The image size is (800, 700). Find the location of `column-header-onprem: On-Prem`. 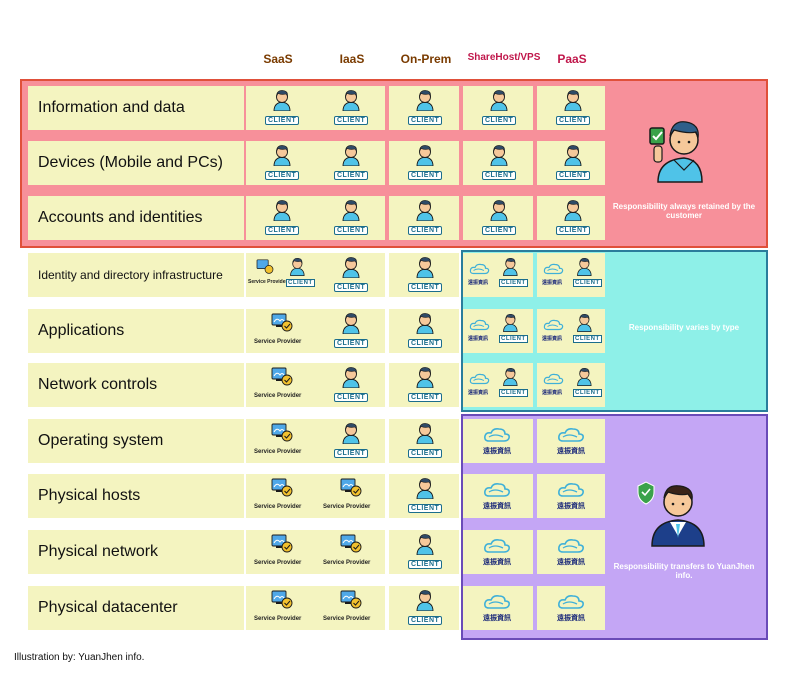

column-header-onprem: On-Prem is located at coordinates (426, 59).